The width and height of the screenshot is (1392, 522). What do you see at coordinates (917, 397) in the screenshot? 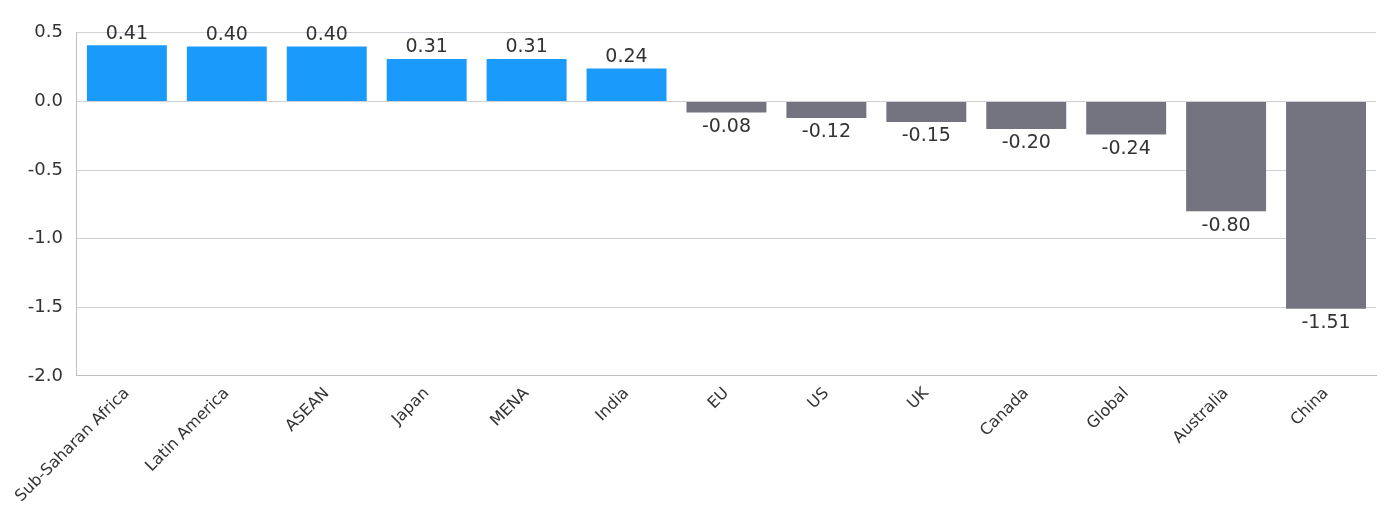
I see `x-tick-label: UK` at bounding box center [917, 397].